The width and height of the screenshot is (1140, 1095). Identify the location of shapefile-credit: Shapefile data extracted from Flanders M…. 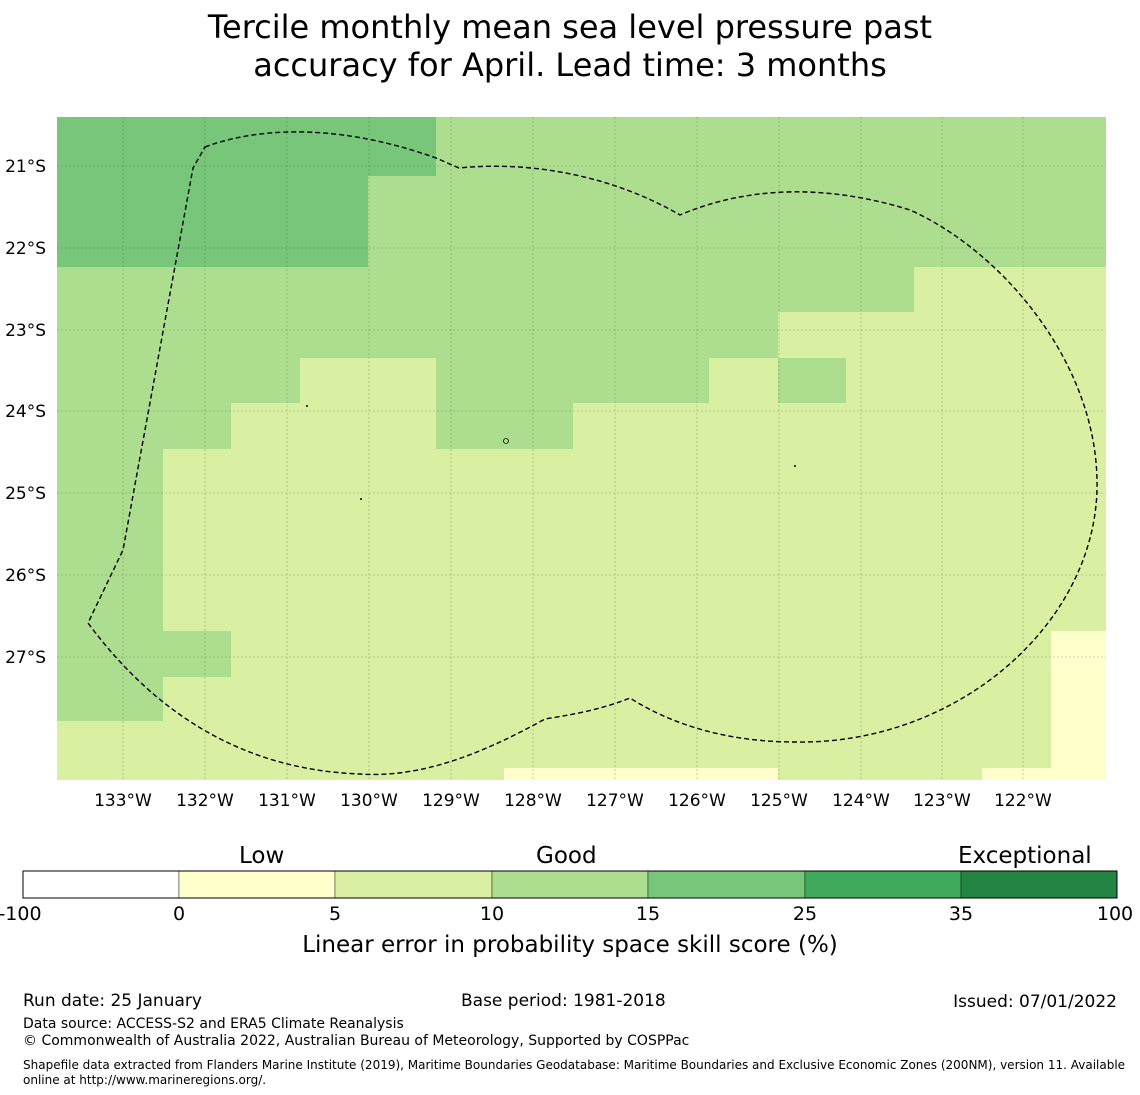
(574, 1072).